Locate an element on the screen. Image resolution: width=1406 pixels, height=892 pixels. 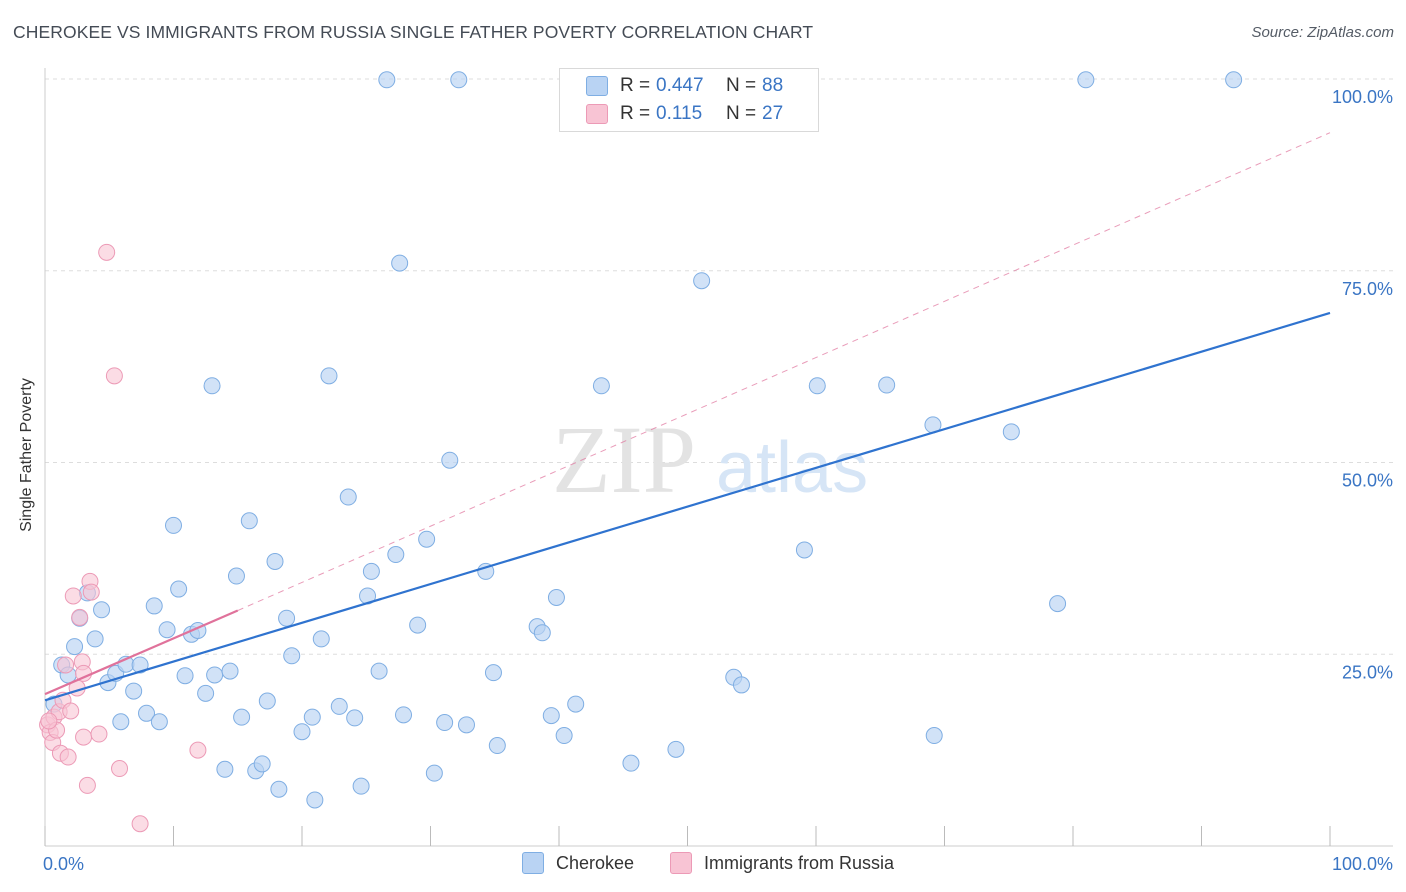
legend-label-russia: Immigrants from Russia is located at coordinates (799, 862).